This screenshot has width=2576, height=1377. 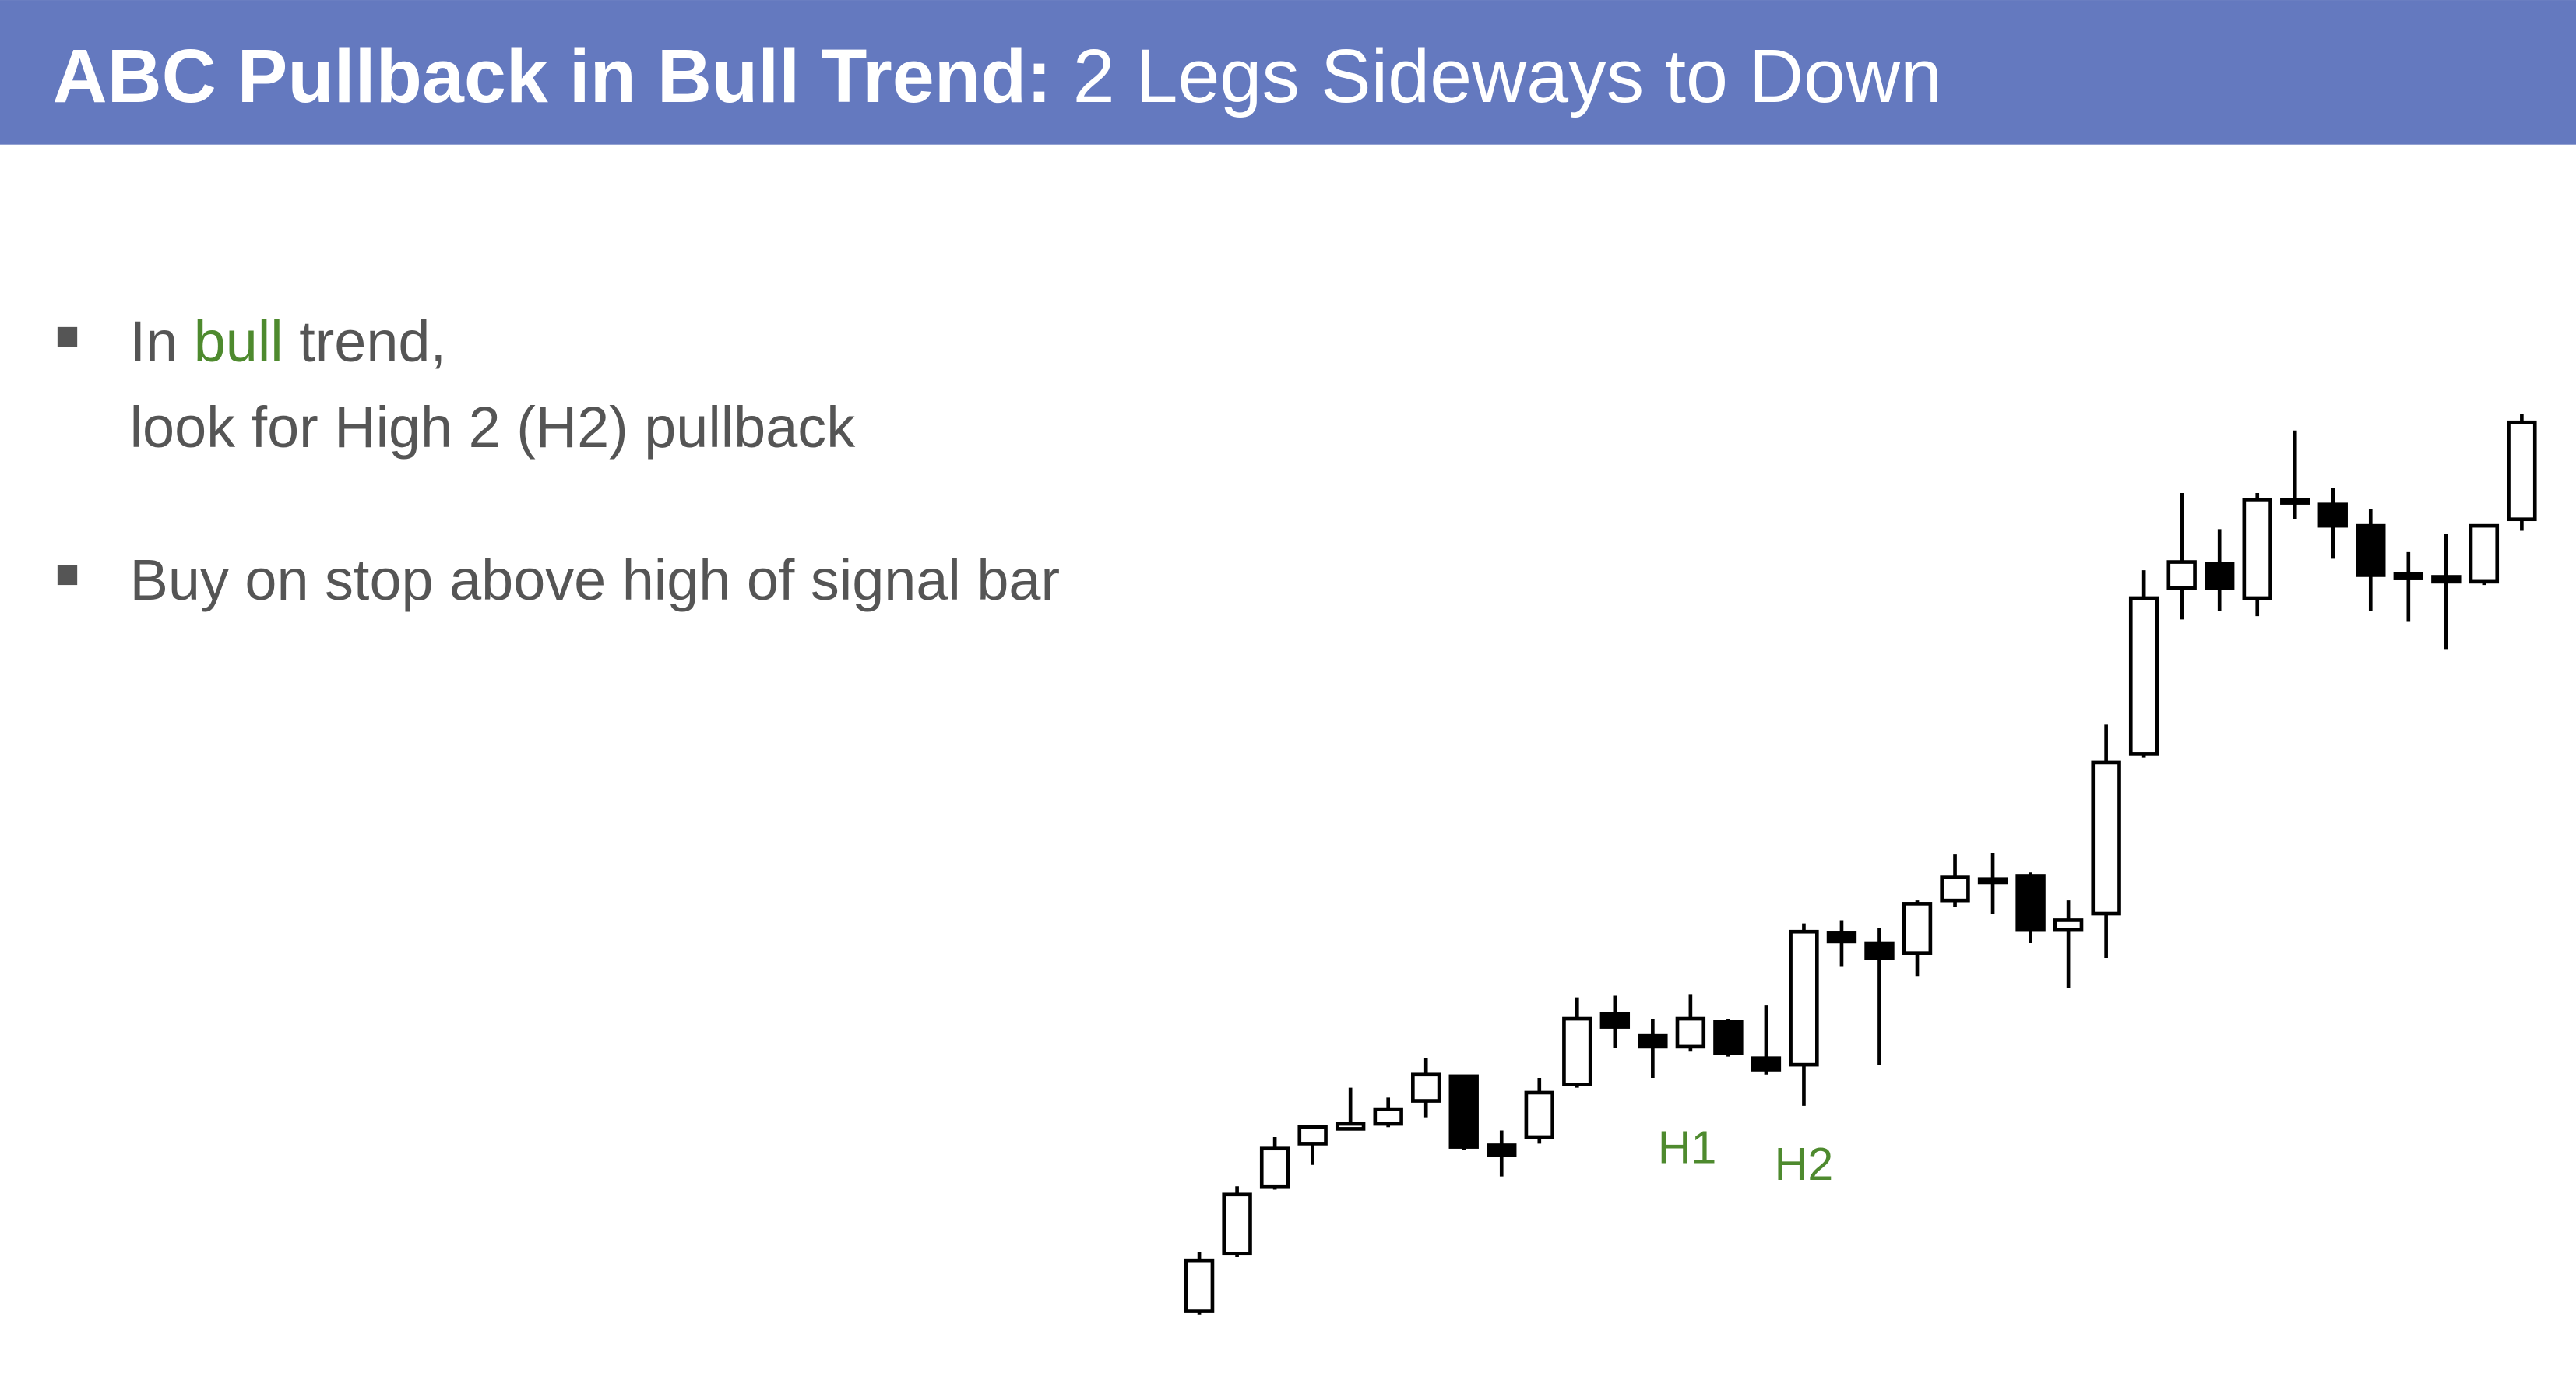 I want to click on bullet-line: Buy on stop above high of signal bar, so click(x=595, y=580).